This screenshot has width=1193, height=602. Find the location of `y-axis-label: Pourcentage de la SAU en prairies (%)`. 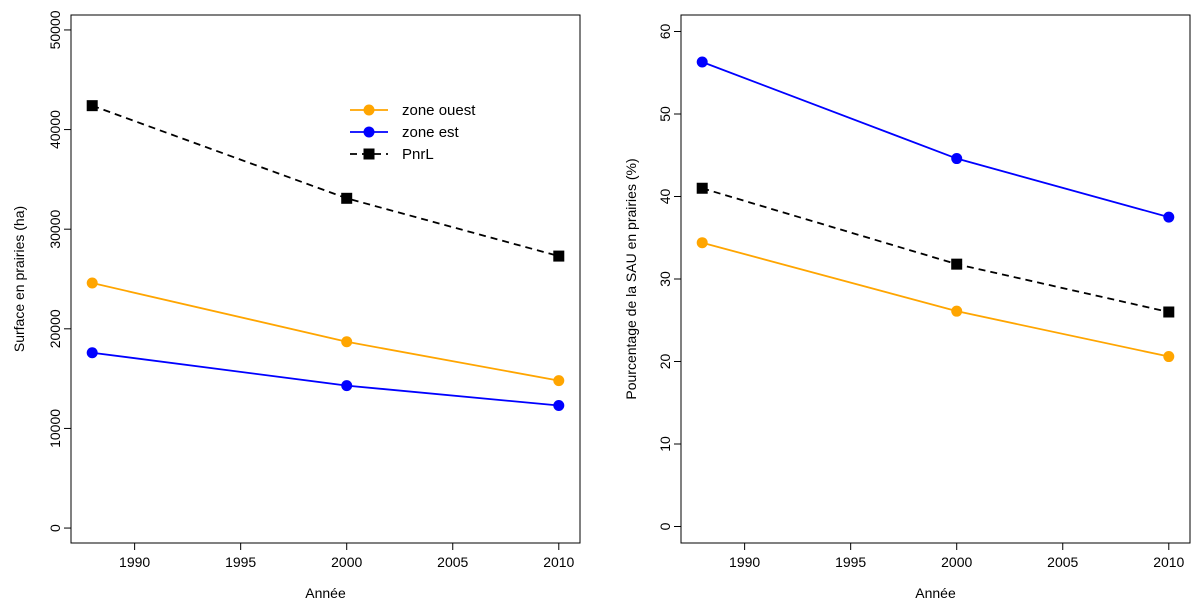

y-axis-label: Pourcentage de la SAU en prairies (%) is located at coordinates (631, 278).